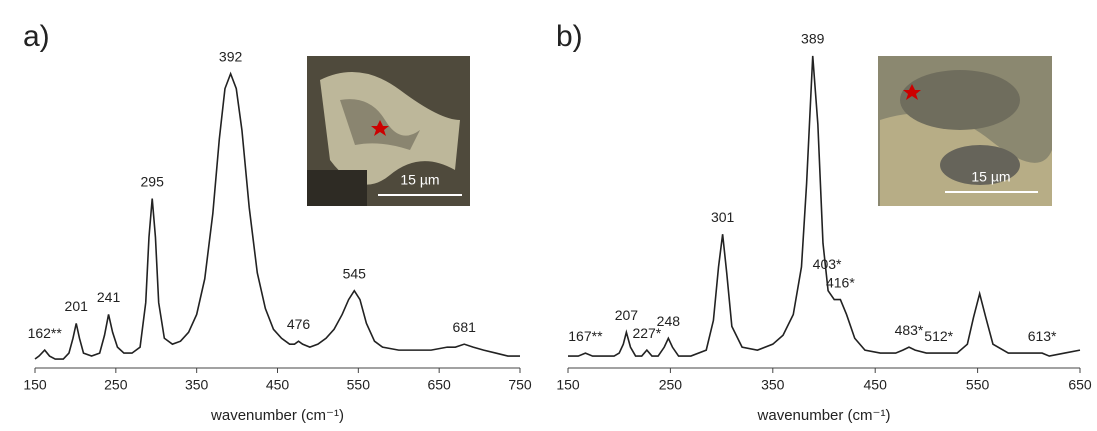  I want to click on peak-label: 227*, so click(646, 333).